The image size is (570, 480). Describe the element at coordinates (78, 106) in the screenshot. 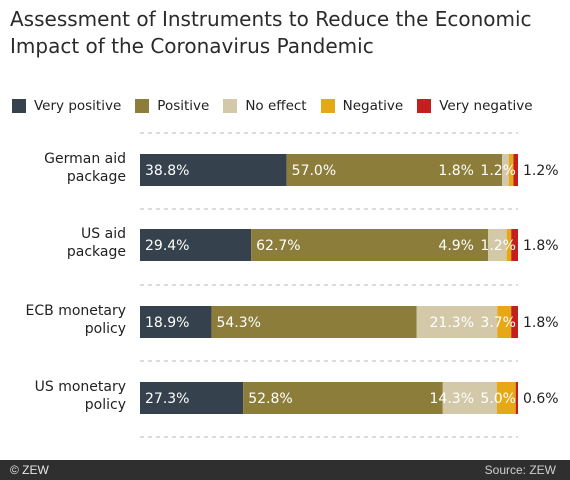

I see `legend-label: Very positive` at that location.